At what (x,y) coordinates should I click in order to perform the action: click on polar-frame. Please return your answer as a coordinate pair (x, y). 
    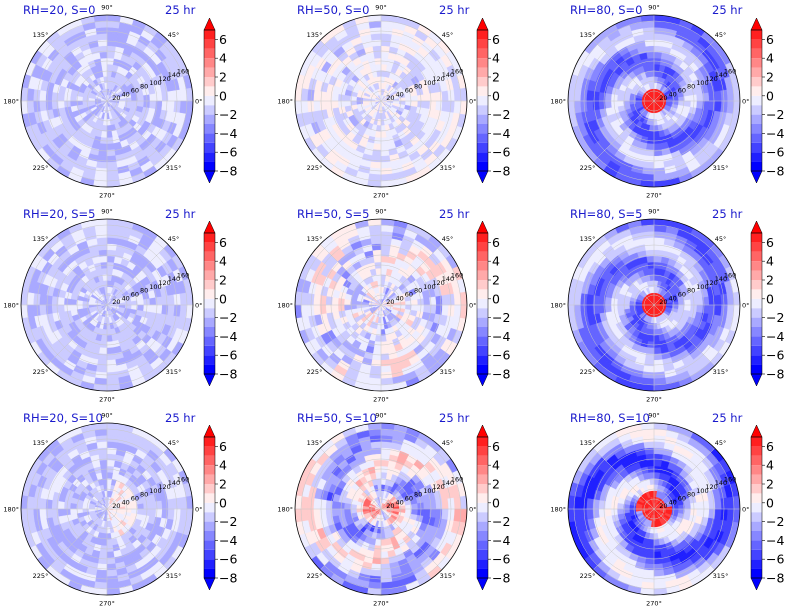
    Looking at the image, I should click on (107, 509).